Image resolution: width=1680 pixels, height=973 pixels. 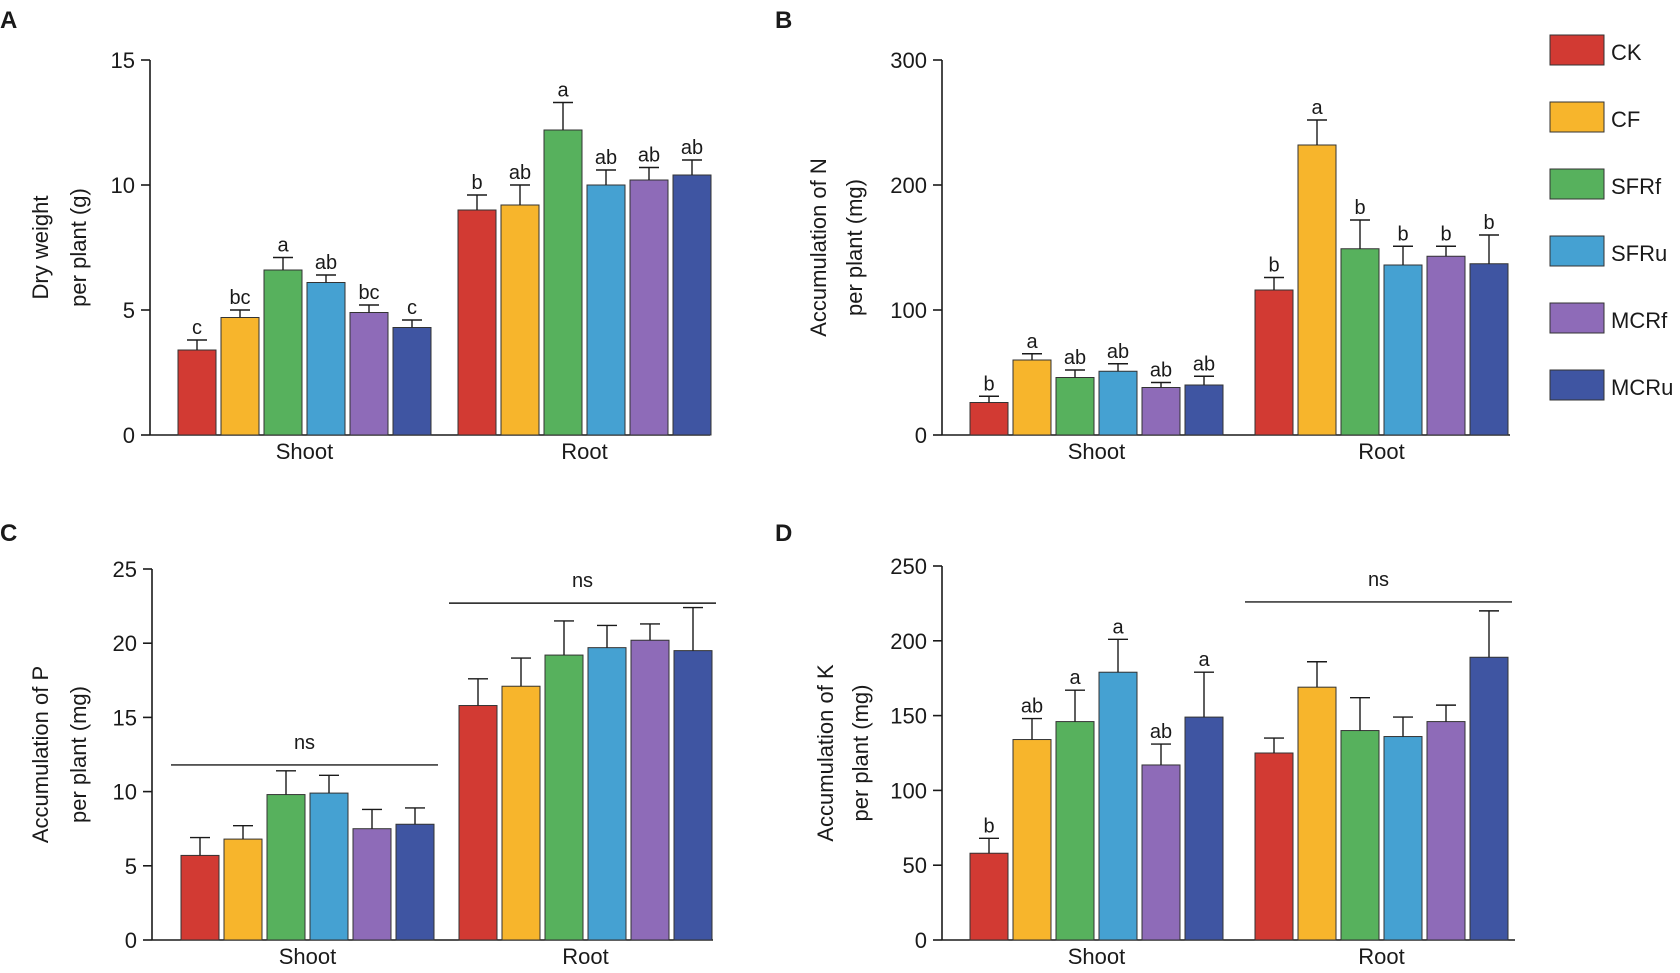 I want to click on y-axis-title-line1: Dry weight, so click(x=40, y=248).